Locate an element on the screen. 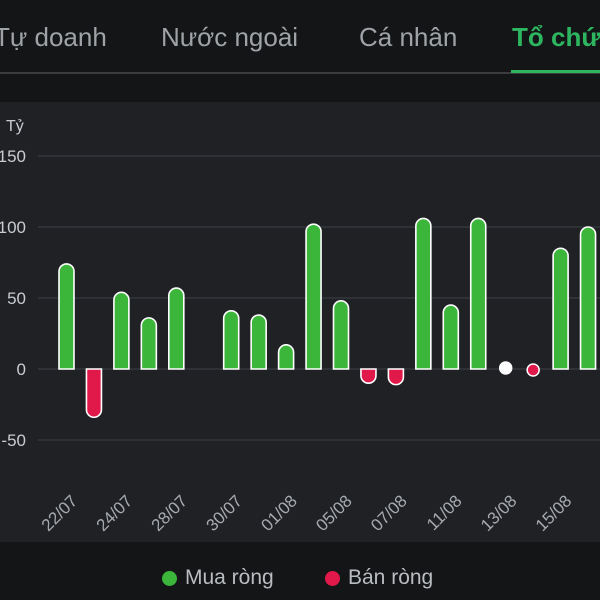 The height and width of the screenshot is (600, 600). x-tick-label: 13/08 is located at coordinates (499, 513).